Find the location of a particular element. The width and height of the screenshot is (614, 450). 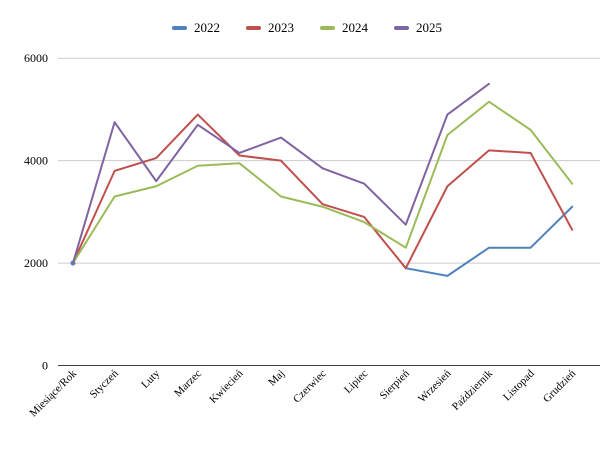

x-tick-label: Kwiecień is located at coordinates (226, 386).